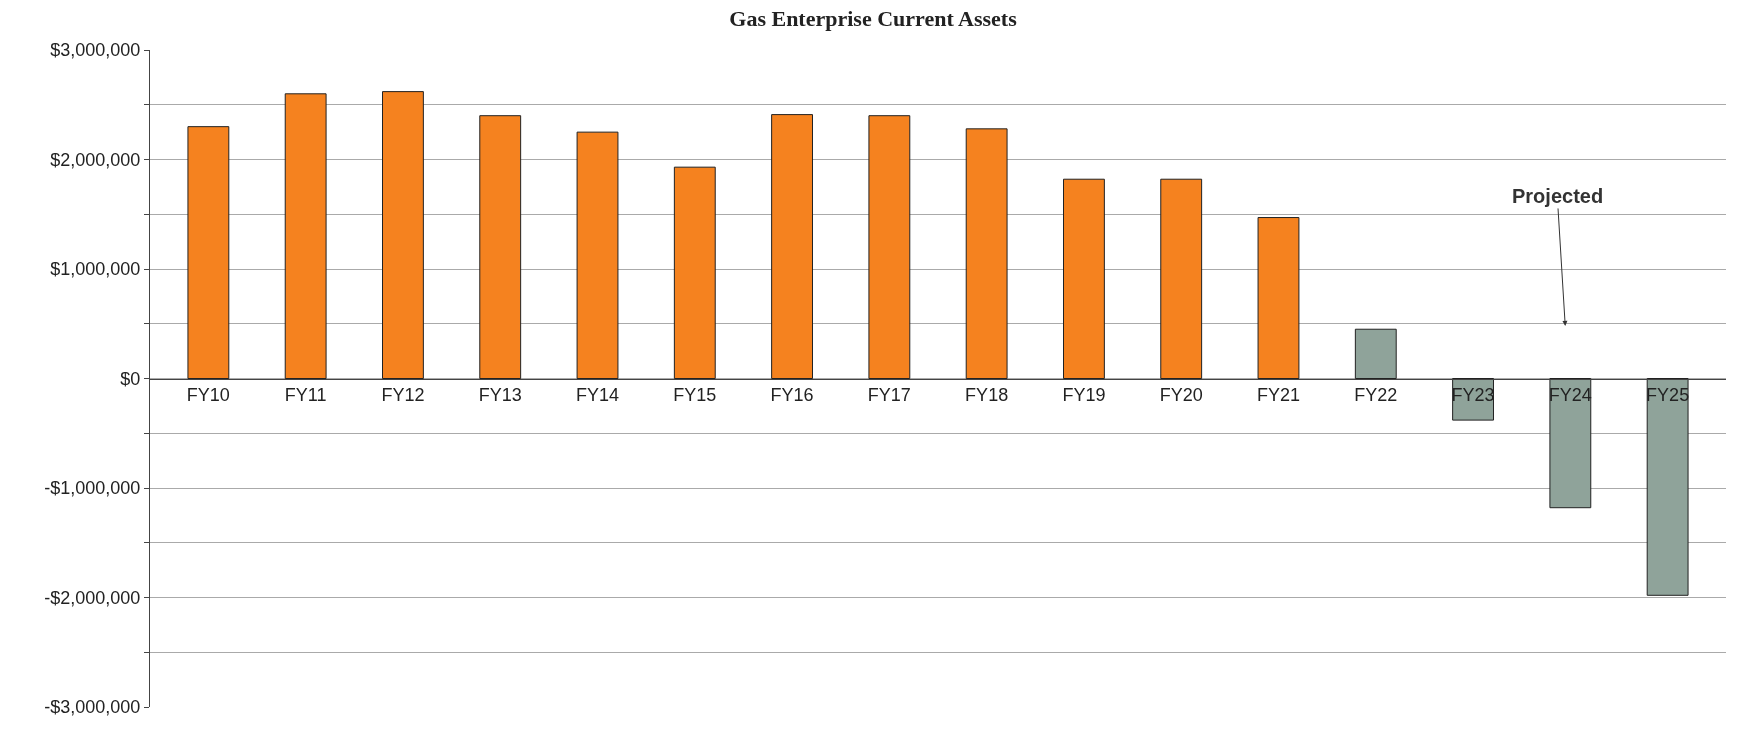 The height and width of the screenshot is (729, 1746). Describe the element at coordinates (1278, 395) in the screenshot. I see `x-tick-label: FY21` at that location.